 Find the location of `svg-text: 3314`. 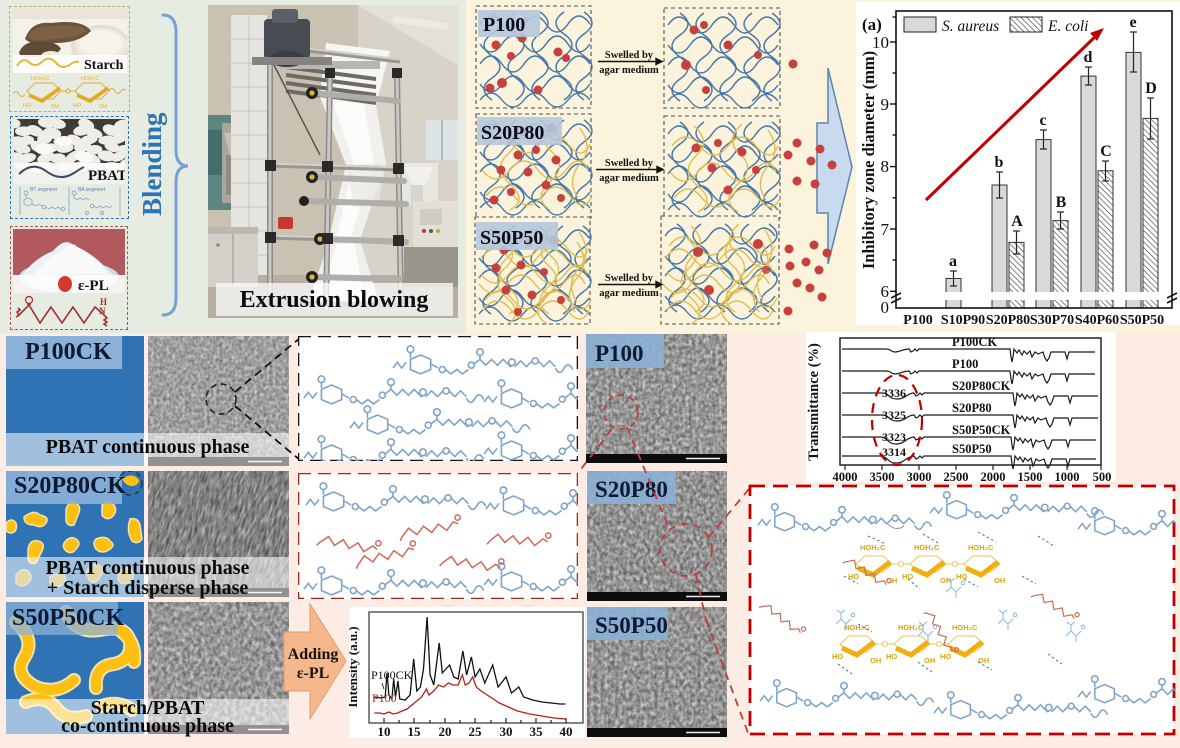

svg-text: 3314 is located at coordinates (894, 452).